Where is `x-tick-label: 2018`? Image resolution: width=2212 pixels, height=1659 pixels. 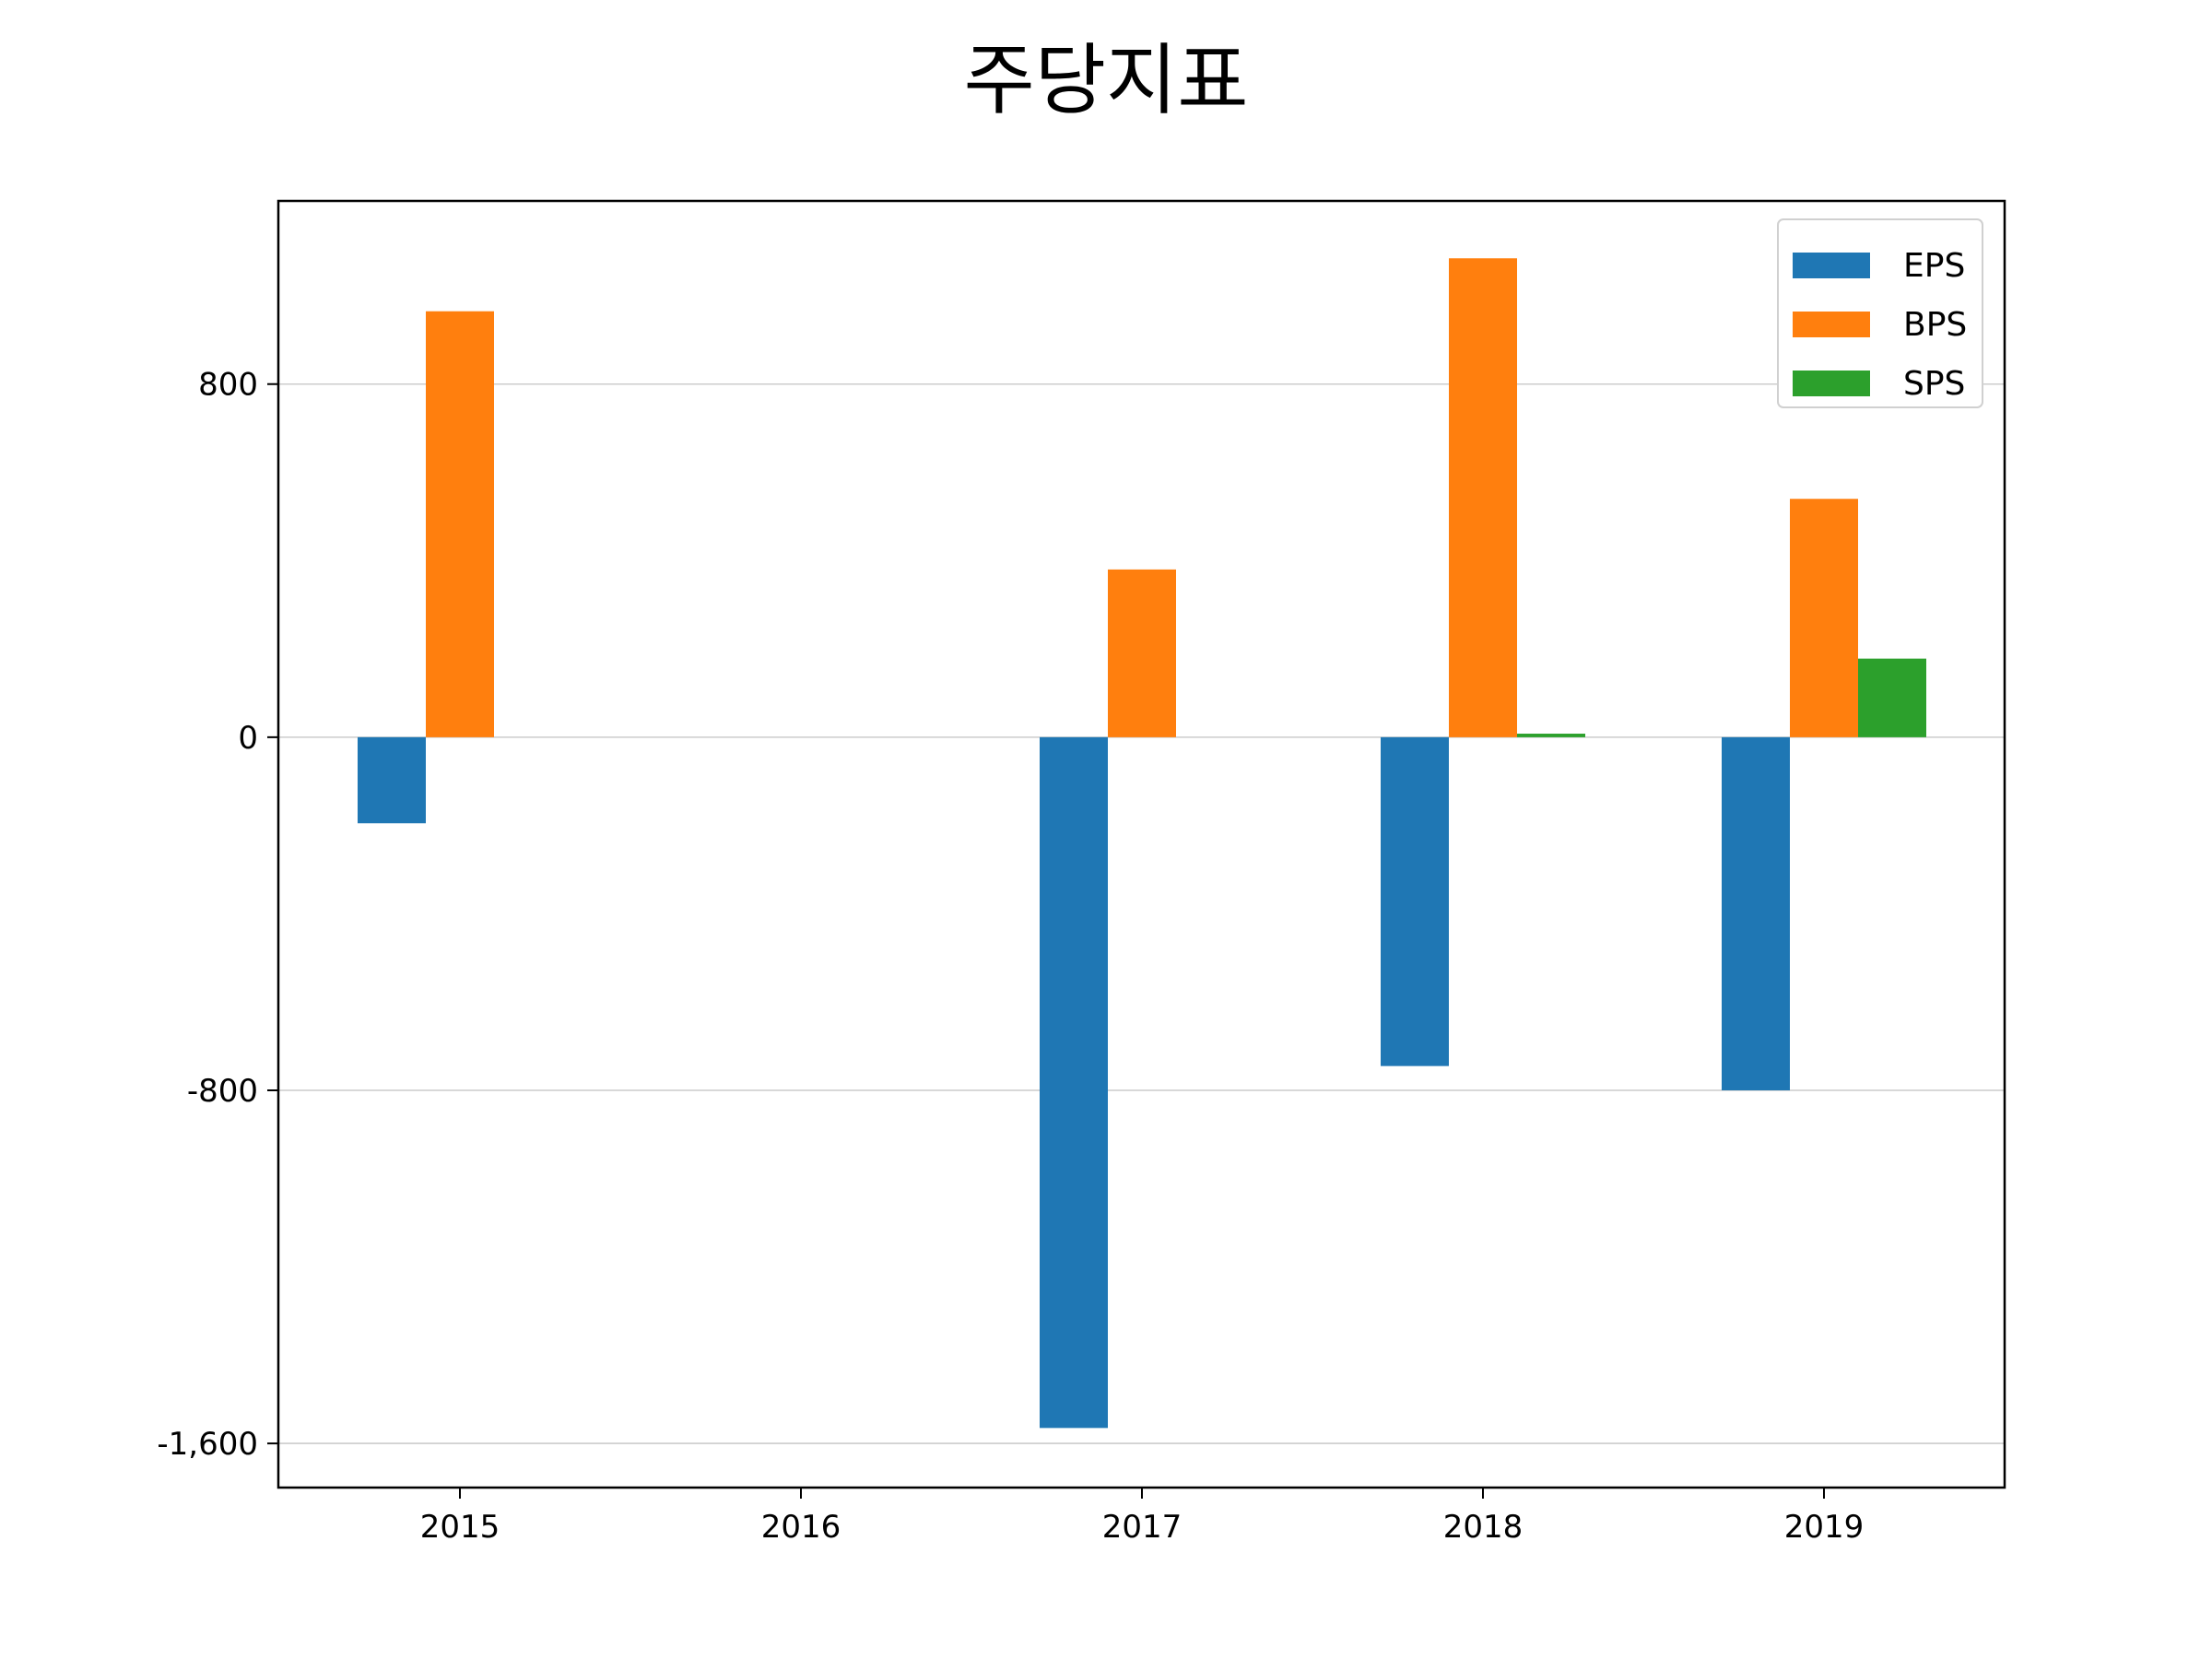
x-tick-label: 2018 is located at coordinates (1483, 1527).